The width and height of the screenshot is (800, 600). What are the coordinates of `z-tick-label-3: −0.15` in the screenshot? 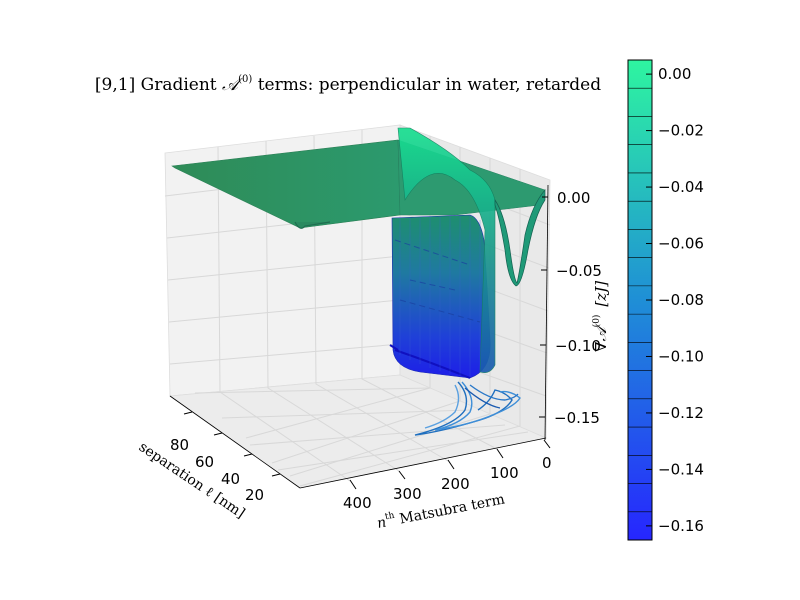 It's located at (577, 418).